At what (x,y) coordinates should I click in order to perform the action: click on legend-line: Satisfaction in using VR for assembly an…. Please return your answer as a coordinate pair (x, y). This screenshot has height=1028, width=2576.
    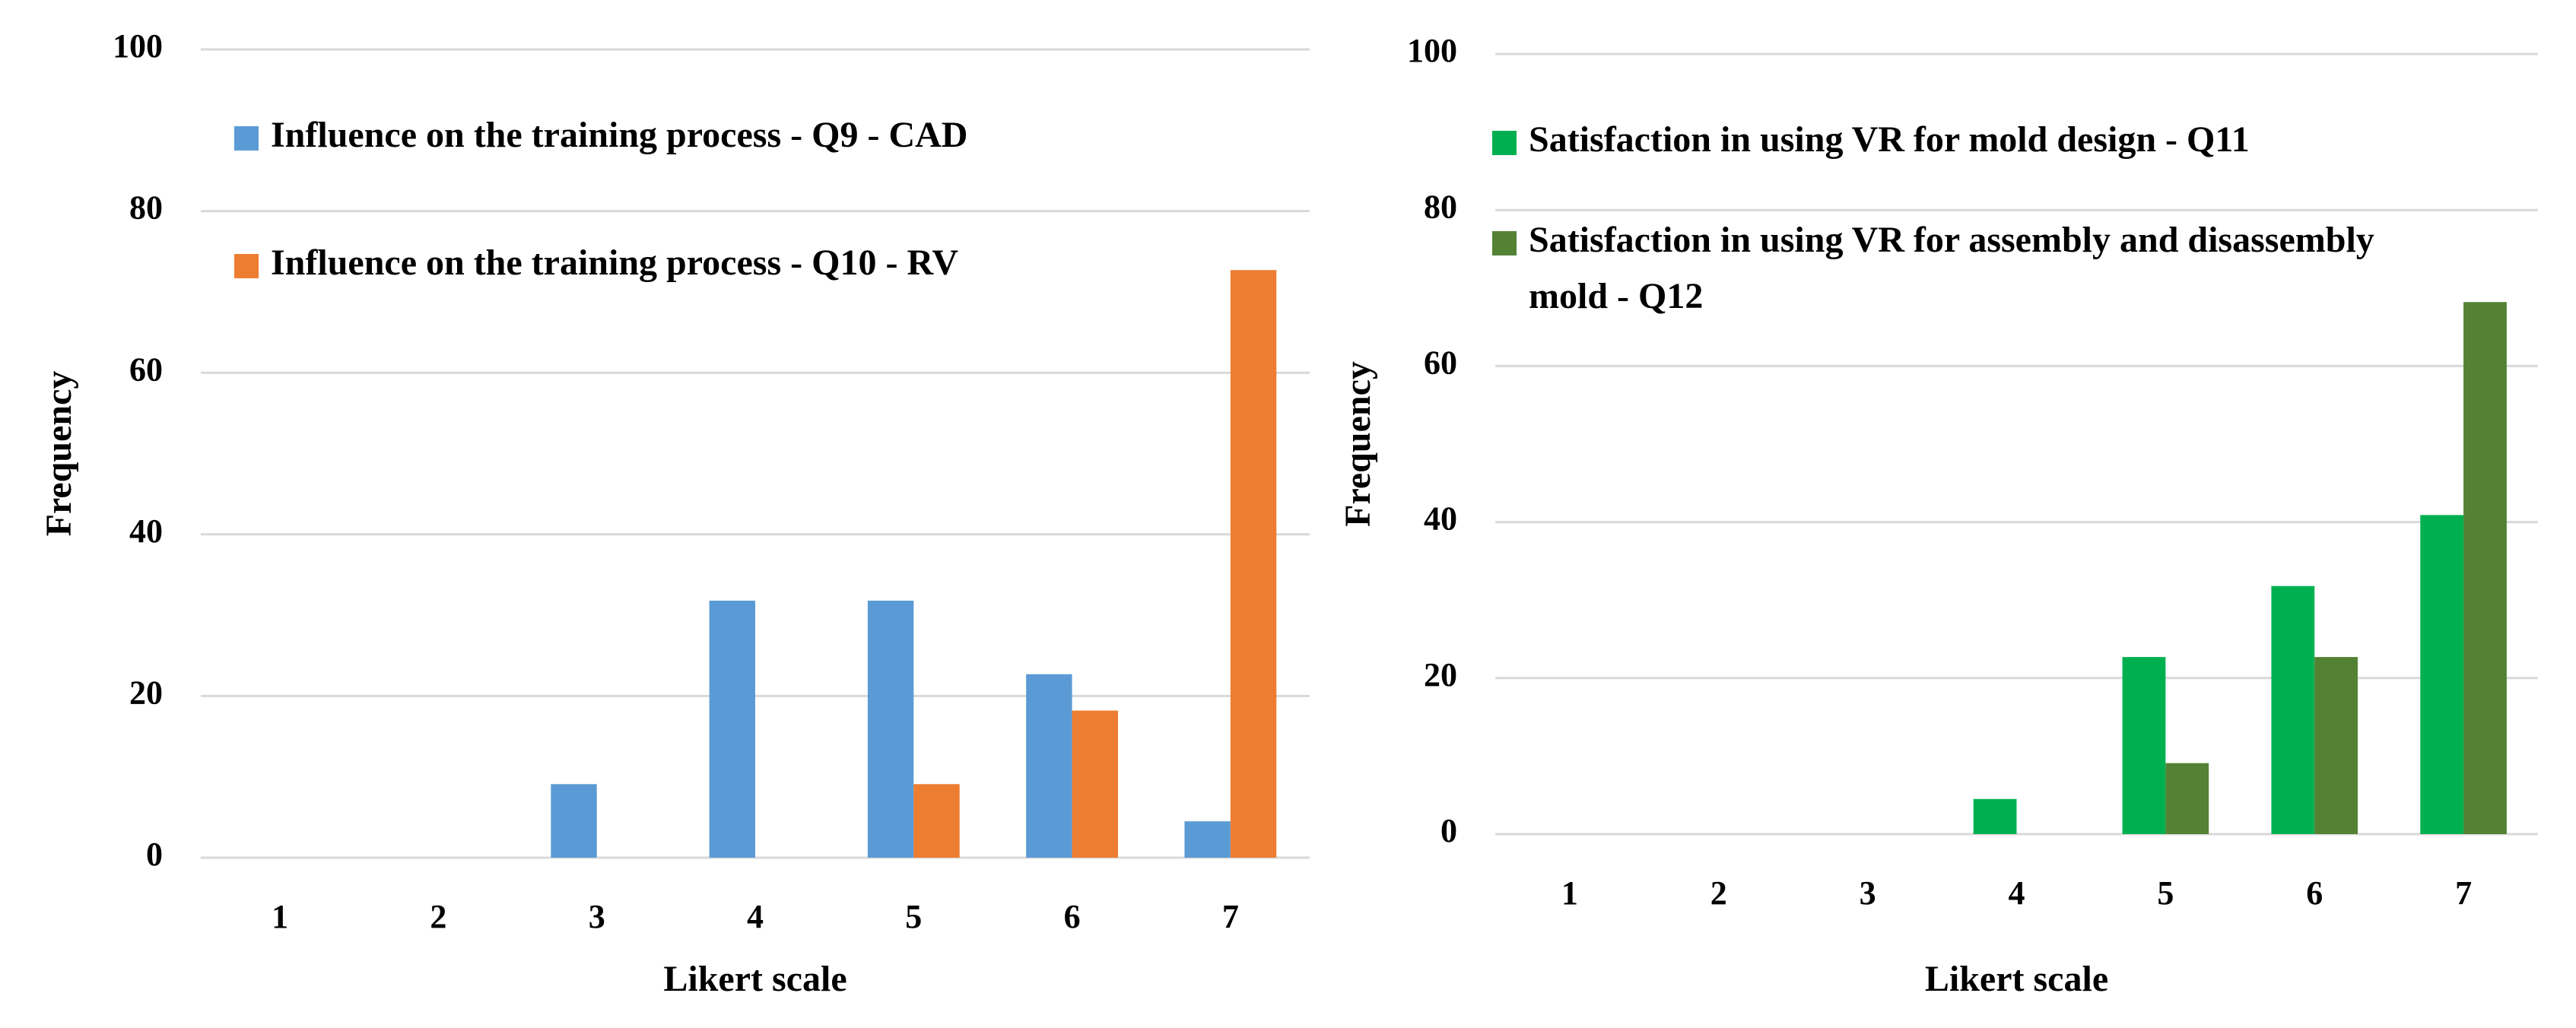
    Looking at the image, I should click on (1951, 240).